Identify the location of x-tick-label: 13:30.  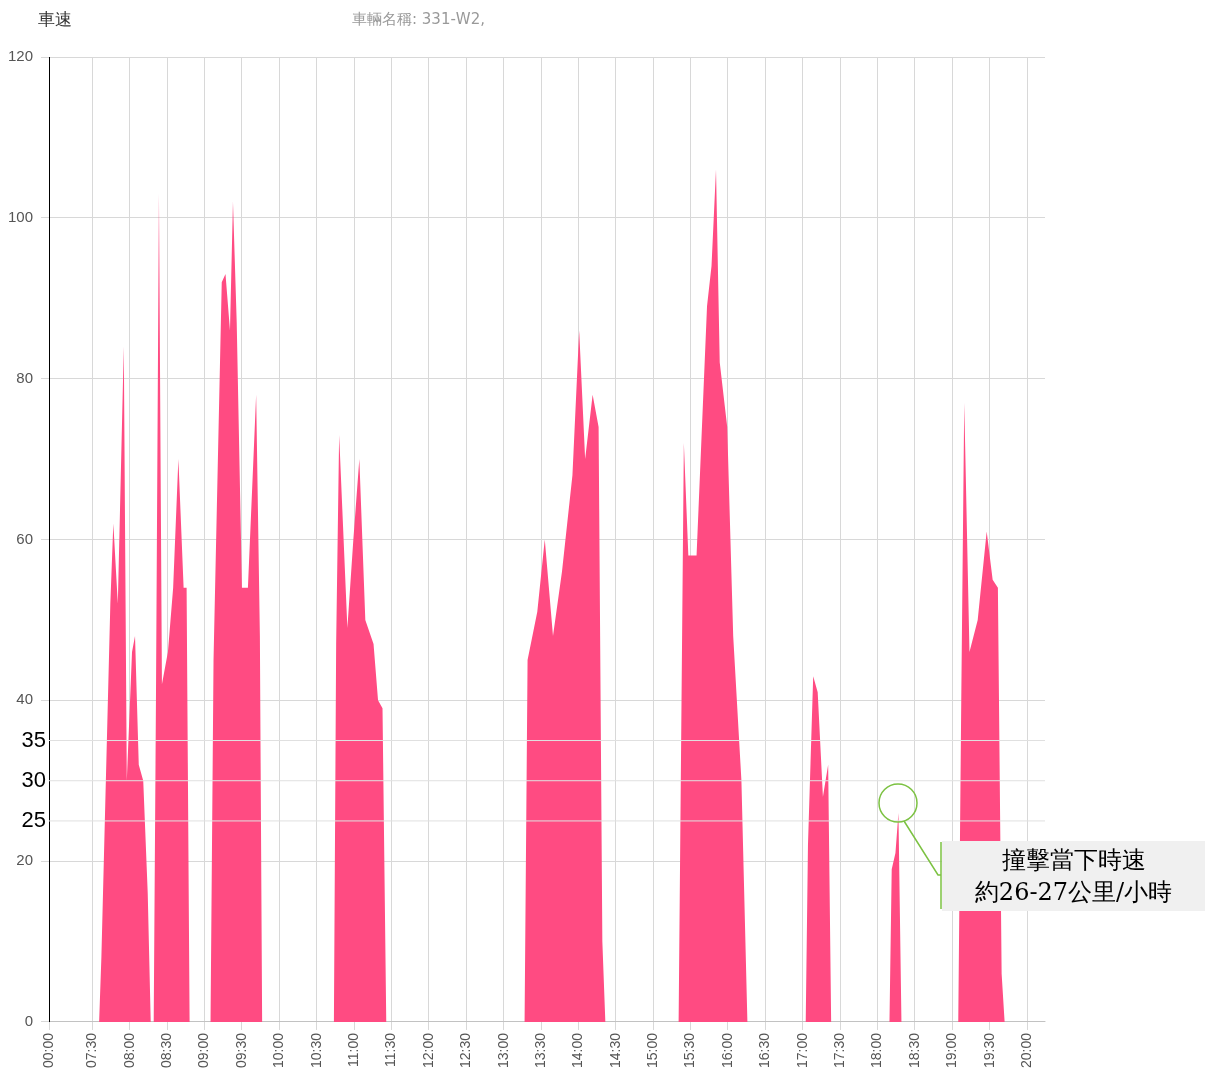
(539, 1050).